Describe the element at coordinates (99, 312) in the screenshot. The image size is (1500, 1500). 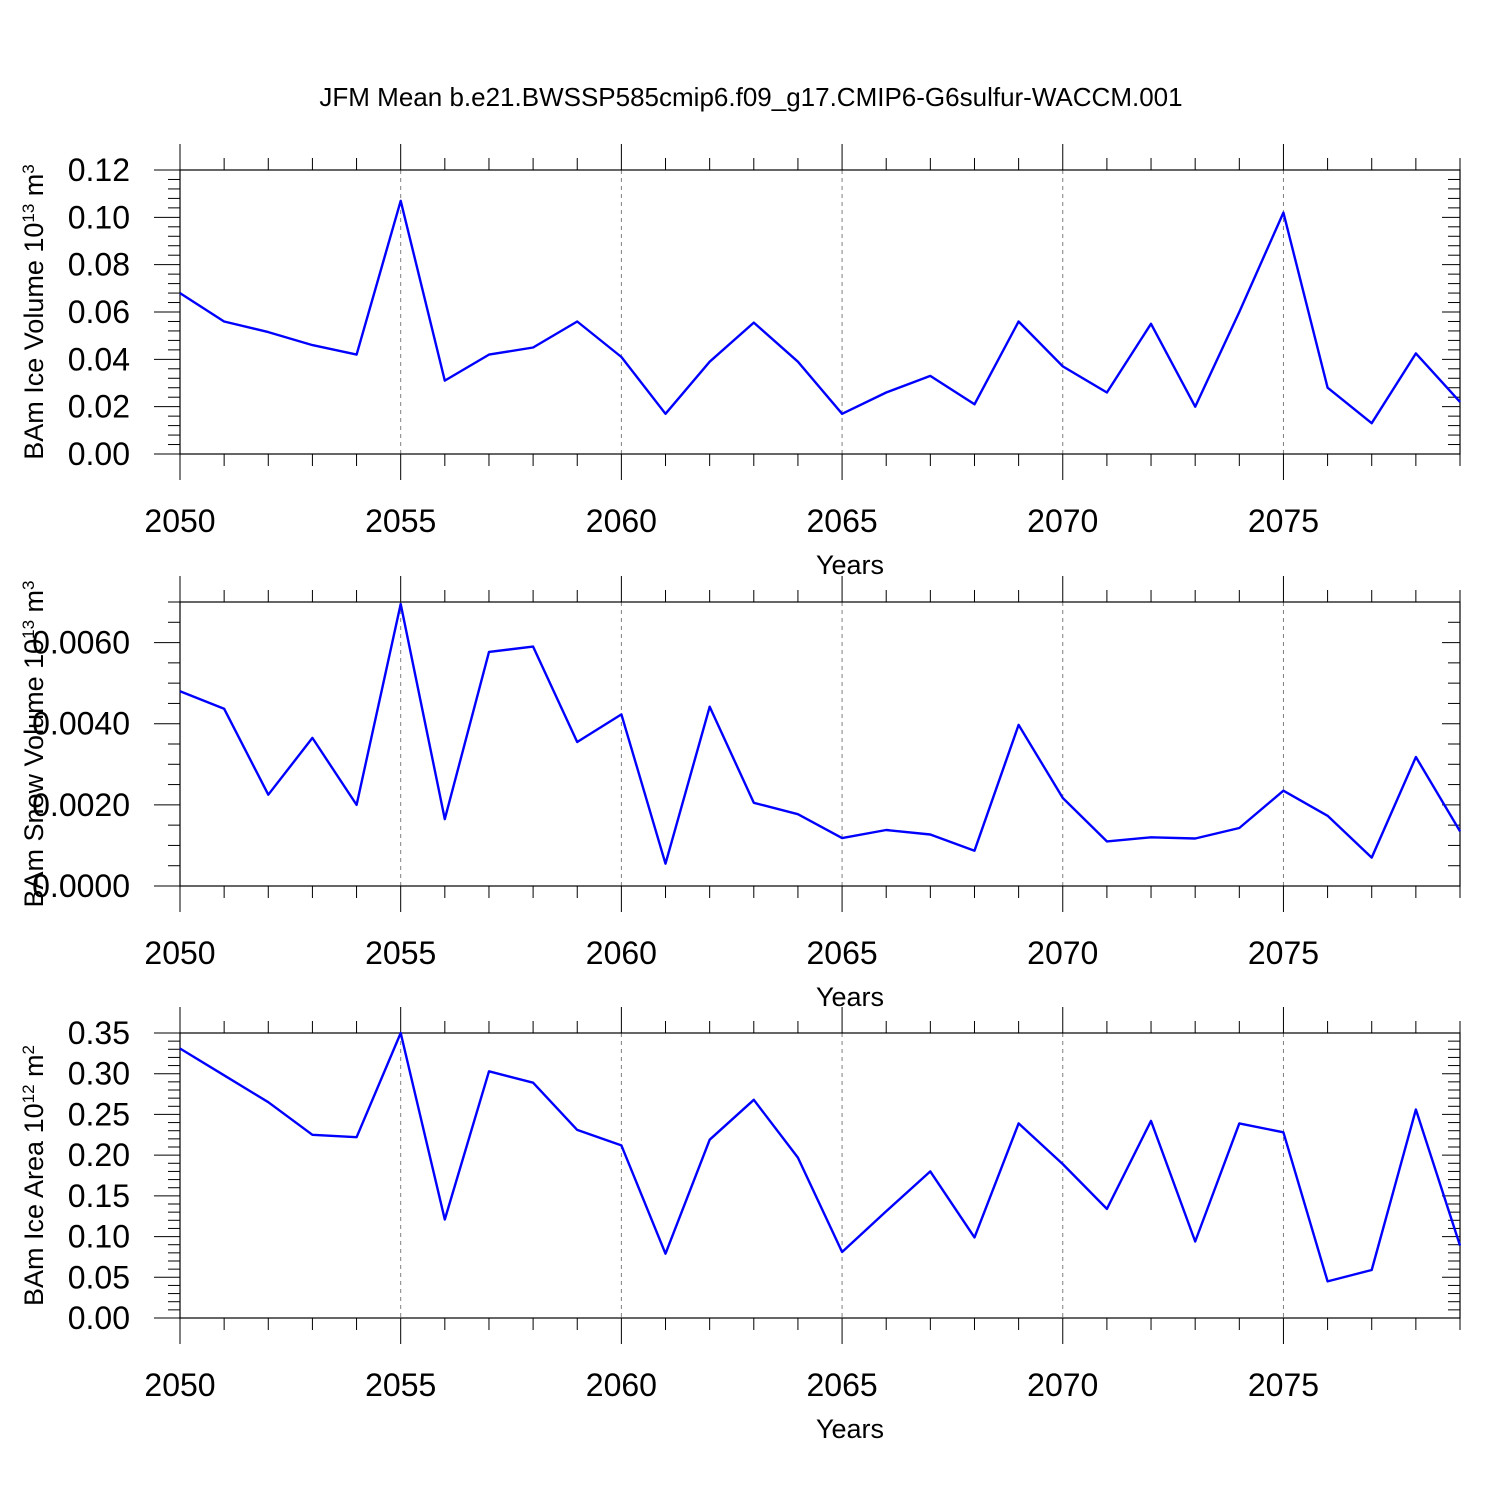
I see `y-tick-label: 0.06` at that location.